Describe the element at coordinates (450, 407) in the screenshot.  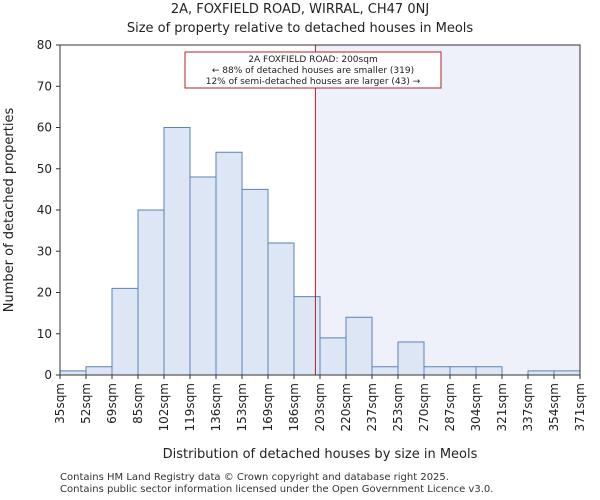
I see `x-tick-label: 287sqm` at that location.